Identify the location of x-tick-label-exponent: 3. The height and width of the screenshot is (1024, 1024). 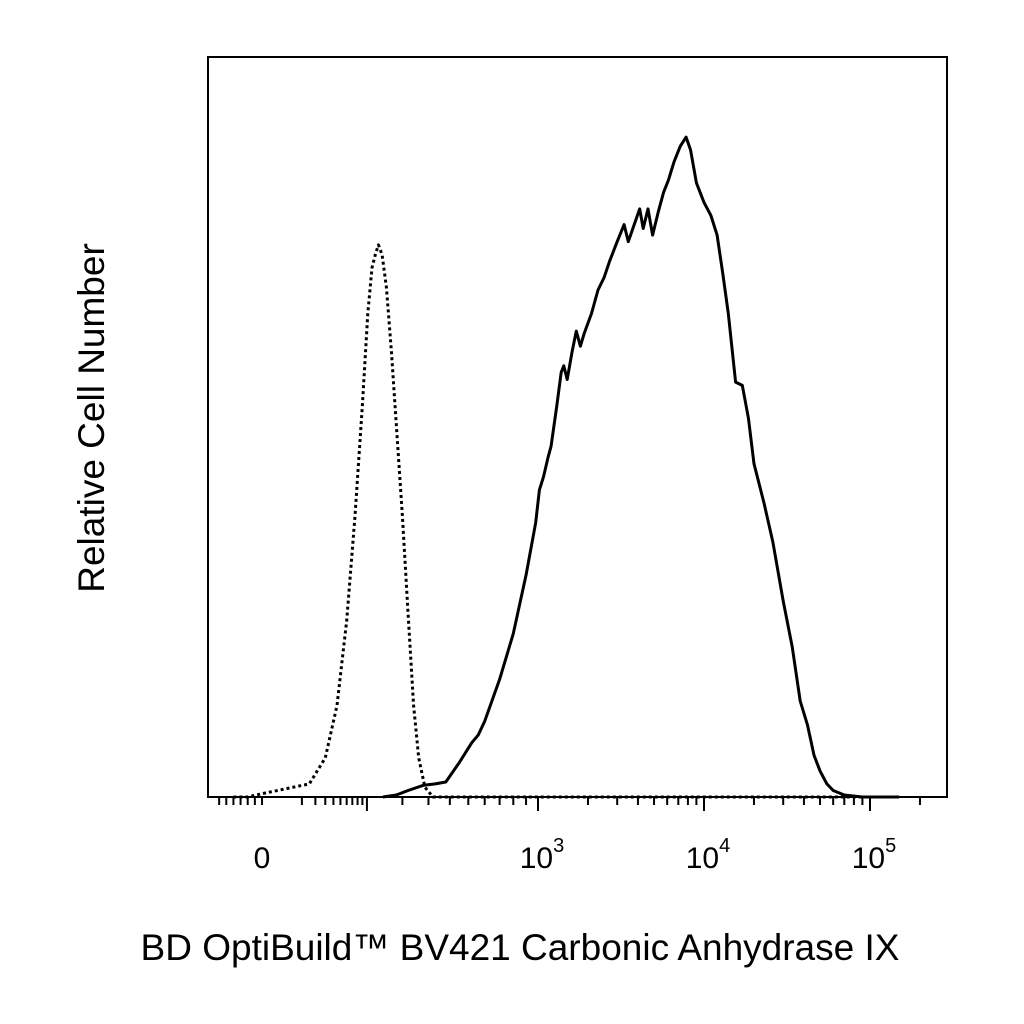
(558, 846).